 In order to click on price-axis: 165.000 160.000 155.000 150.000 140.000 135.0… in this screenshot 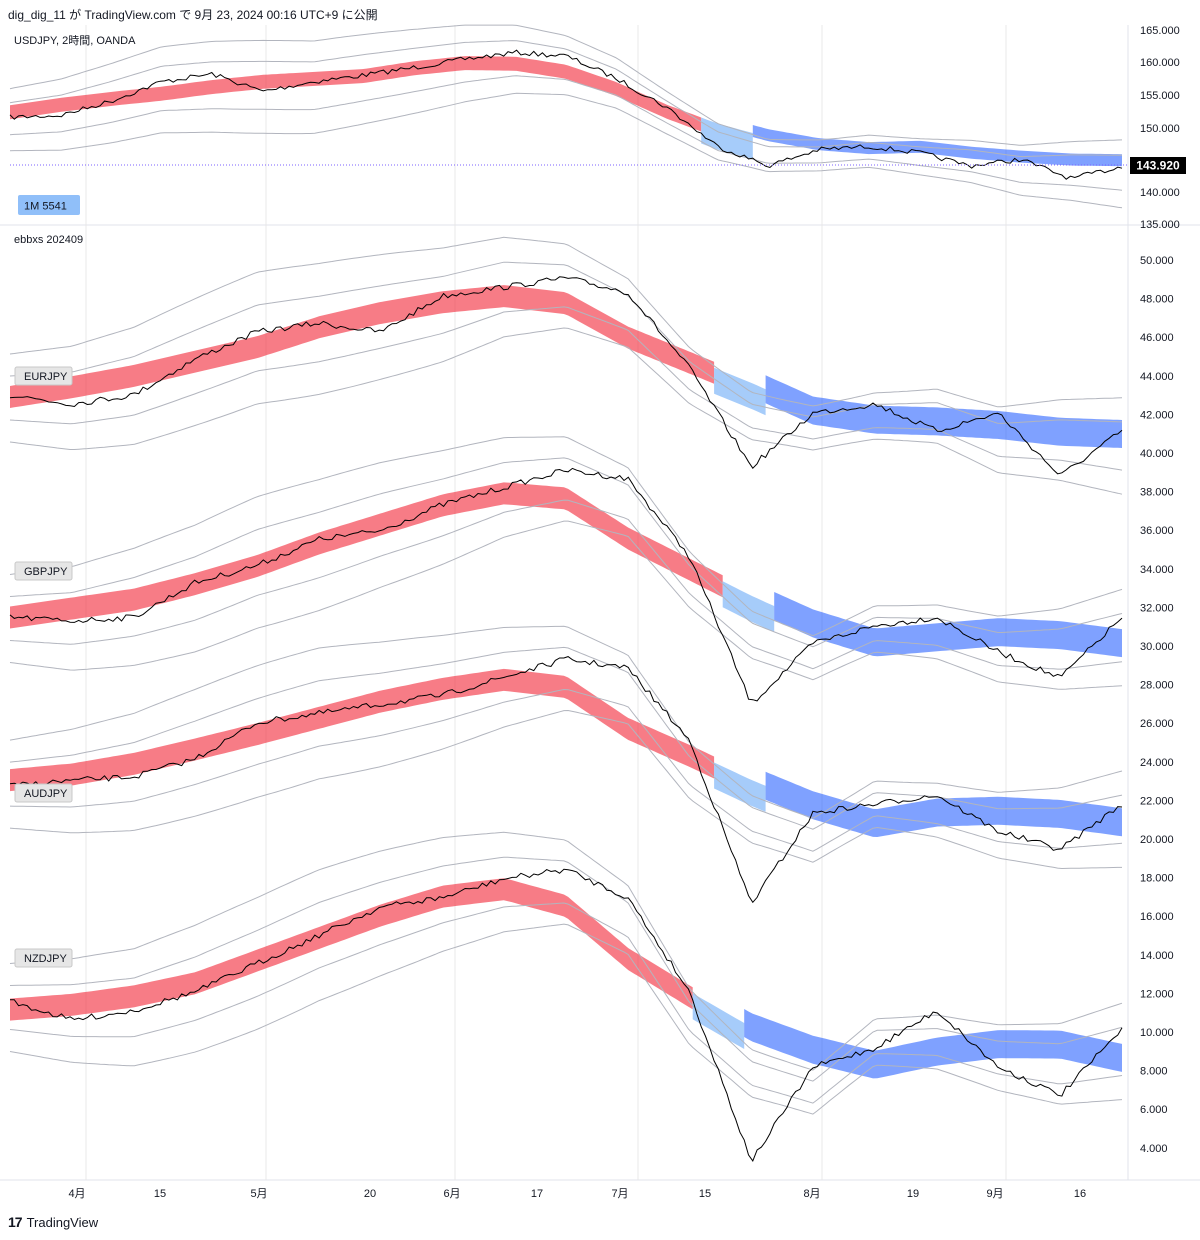, I will do `click(1160, 590)`.